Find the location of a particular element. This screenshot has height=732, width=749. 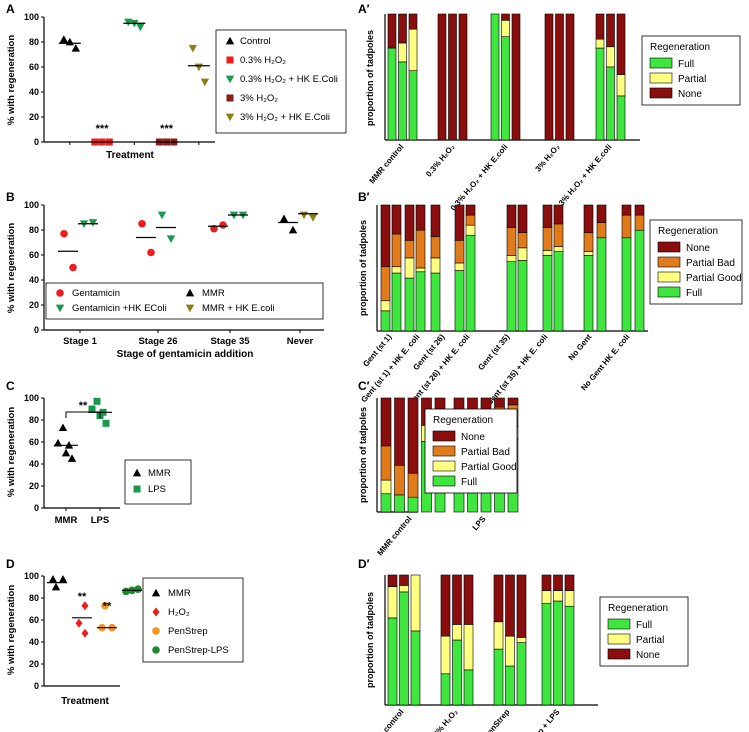

legend-label: Full is located at coordinates (644, 625).